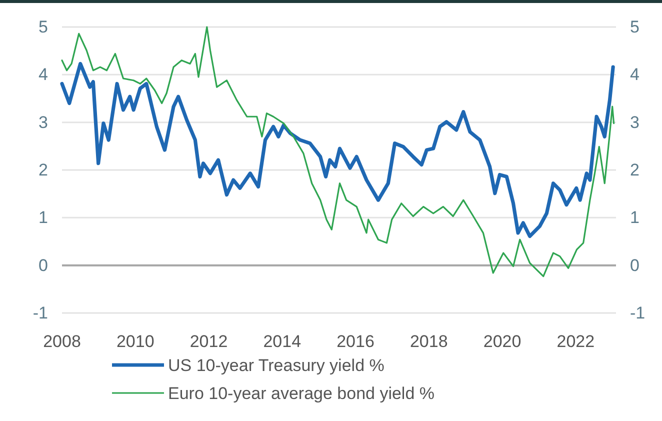  Describe the element at coordinates (635, 26) in the screenshot. I see `y2-tick-label: 5` at that location.